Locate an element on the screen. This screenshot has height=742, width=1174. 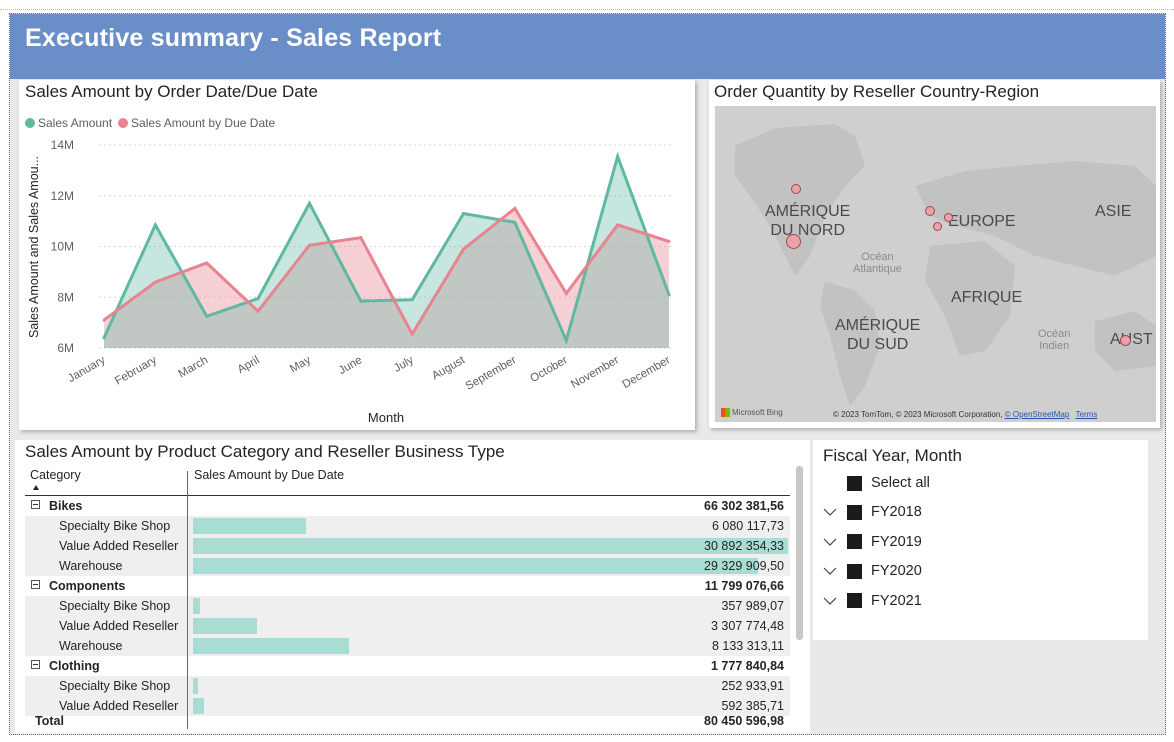
map-bubble-france is located at coordinates (937, 226).